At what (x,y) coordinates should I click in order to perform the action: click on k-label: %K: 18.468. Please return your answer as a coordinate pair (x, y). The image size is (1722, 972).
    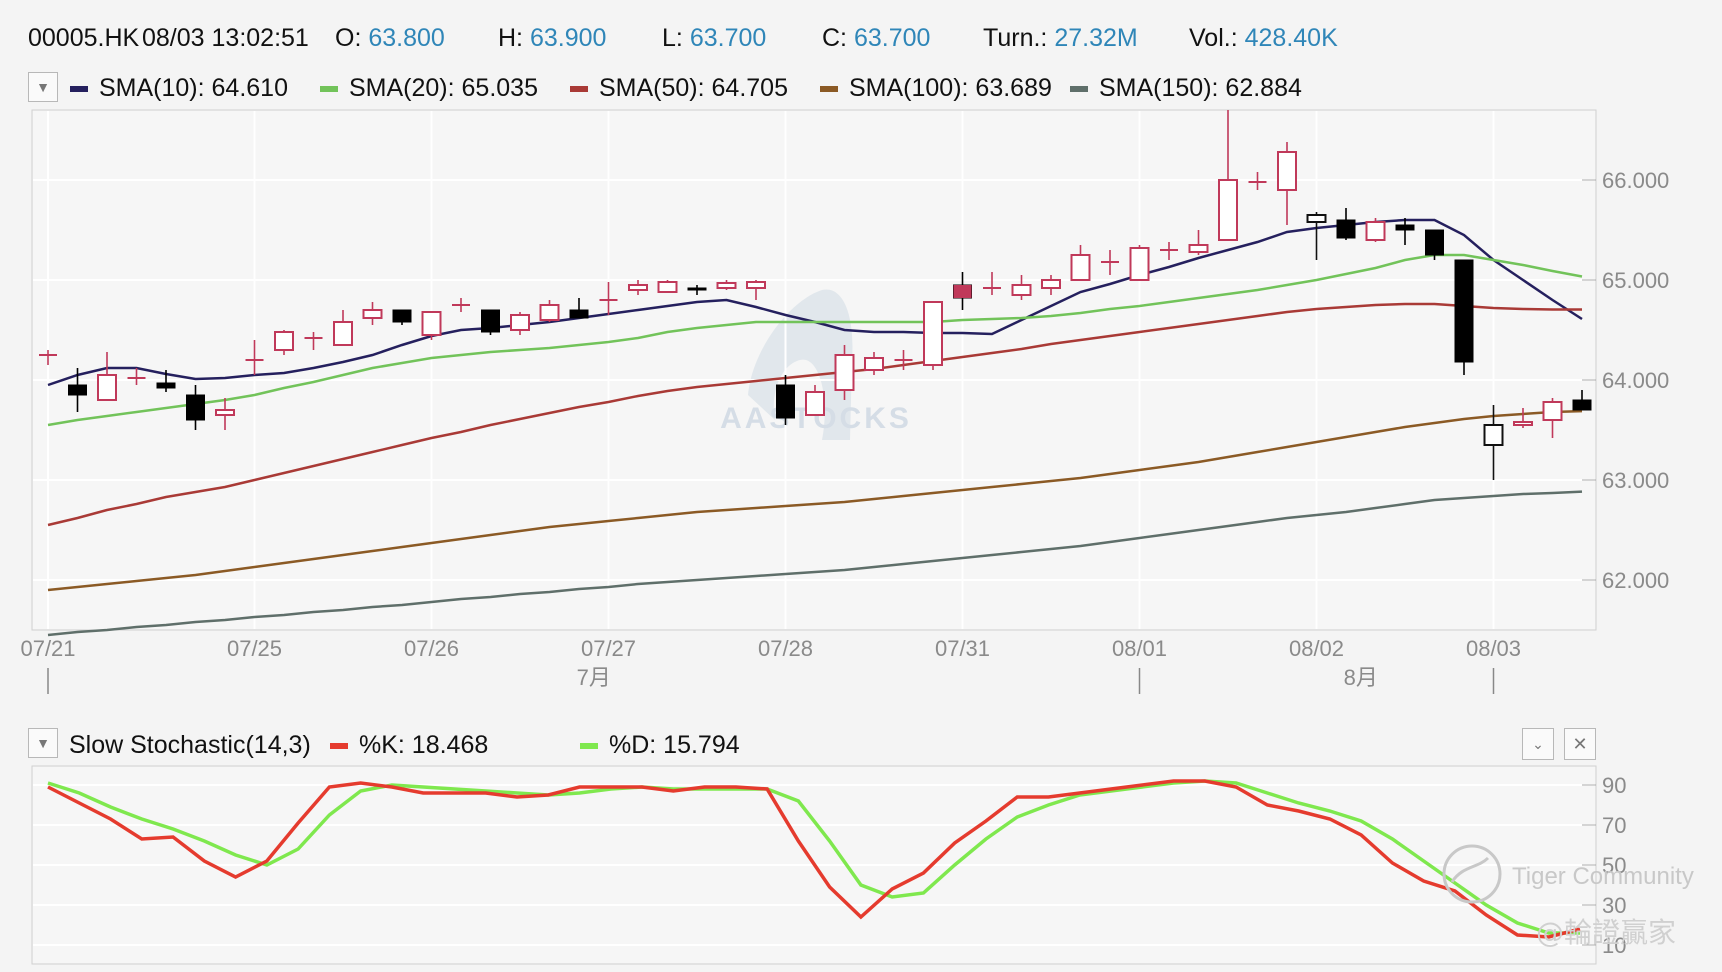
    Looking at the image, I should click on (424, 745).